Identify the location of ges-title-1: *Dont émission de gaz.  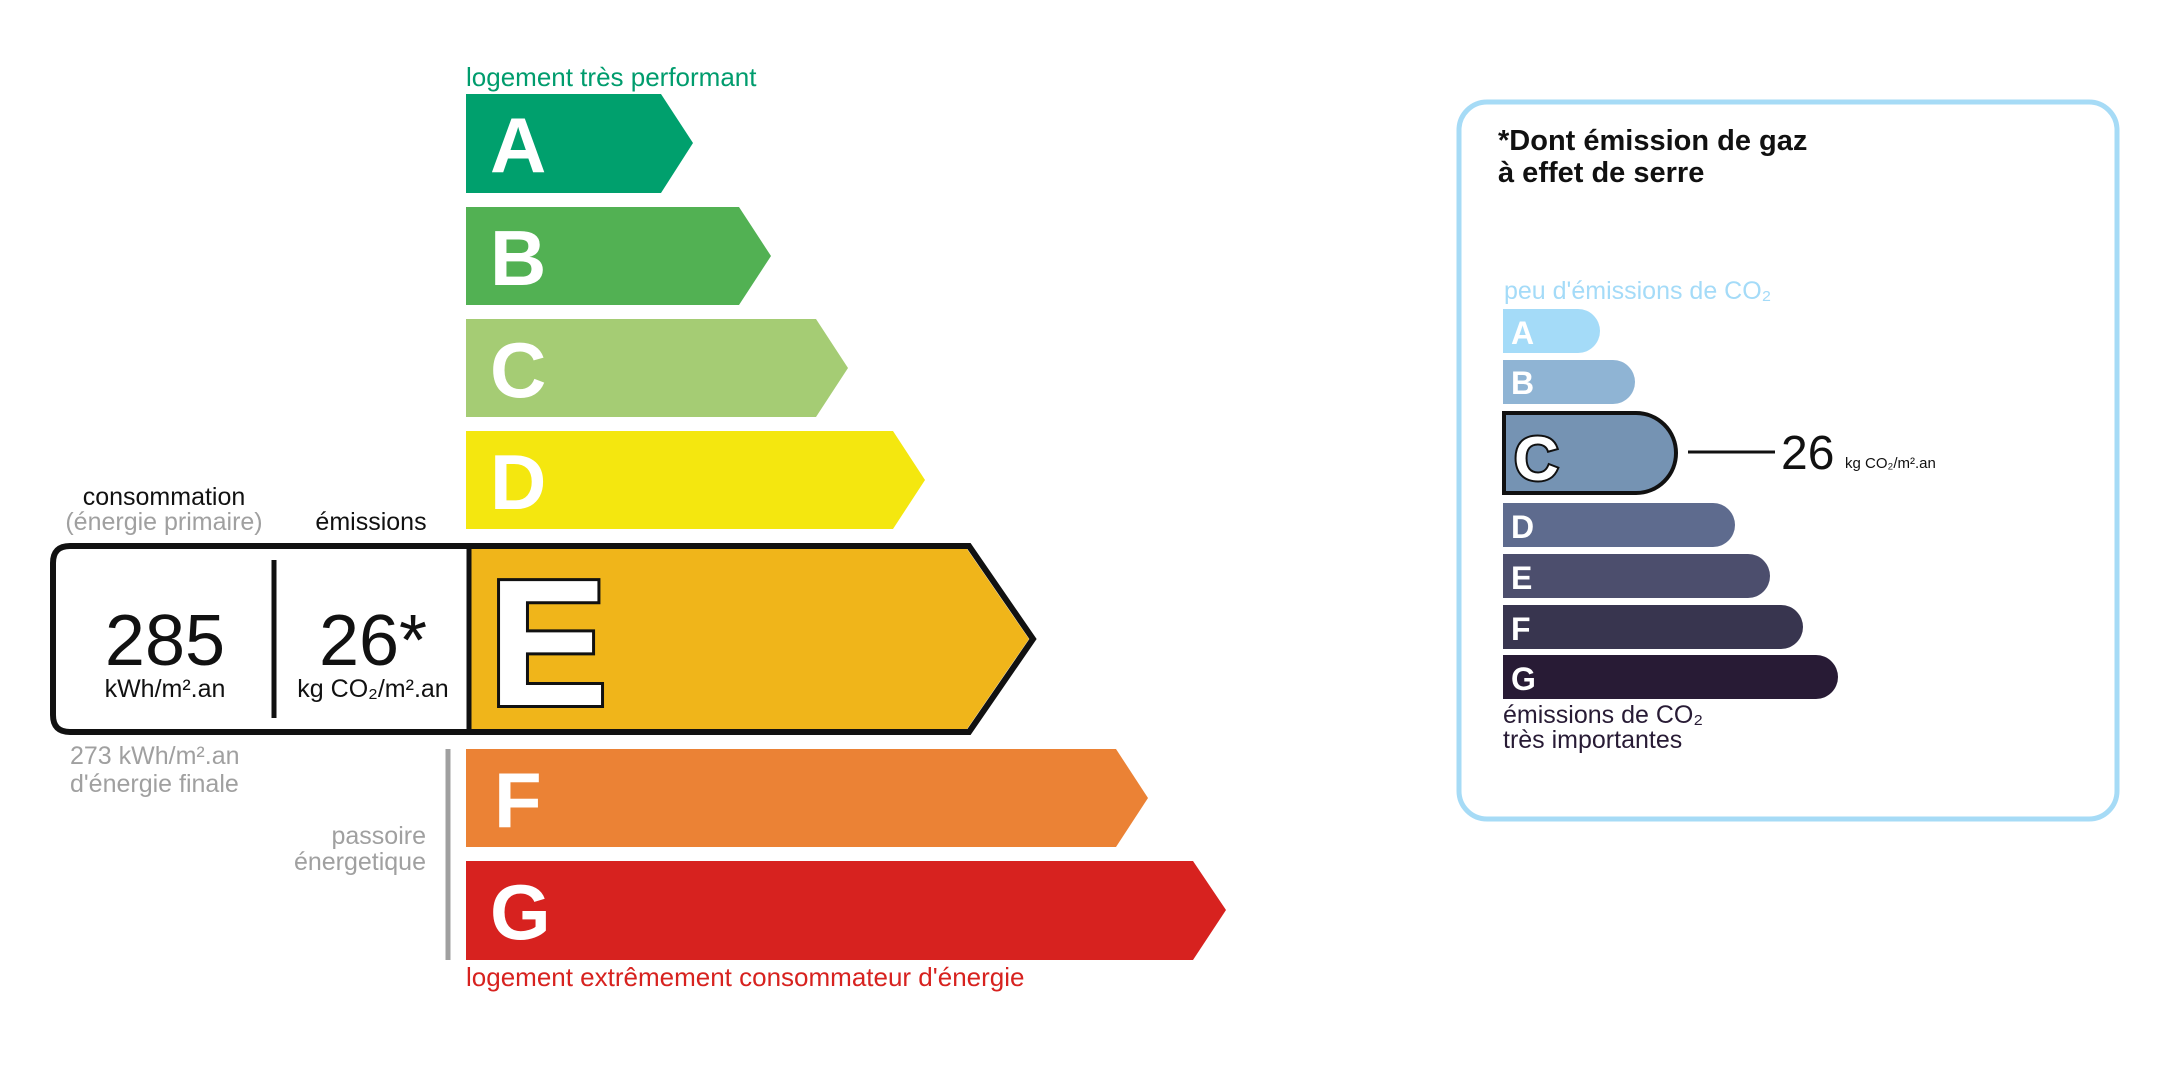
(1652, 141).